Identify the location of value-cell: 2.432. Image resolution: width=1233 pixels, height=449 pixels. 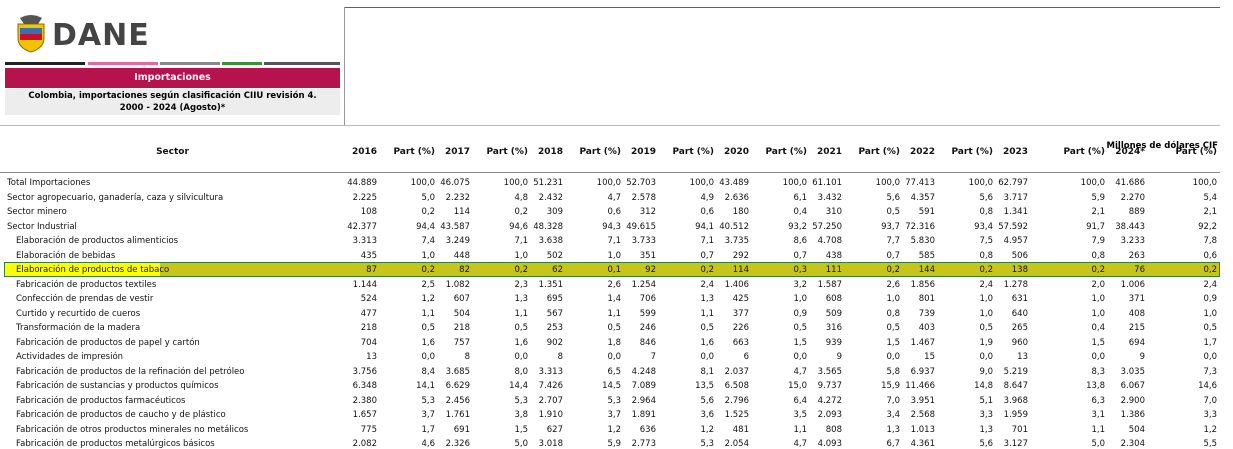
(550, 197).